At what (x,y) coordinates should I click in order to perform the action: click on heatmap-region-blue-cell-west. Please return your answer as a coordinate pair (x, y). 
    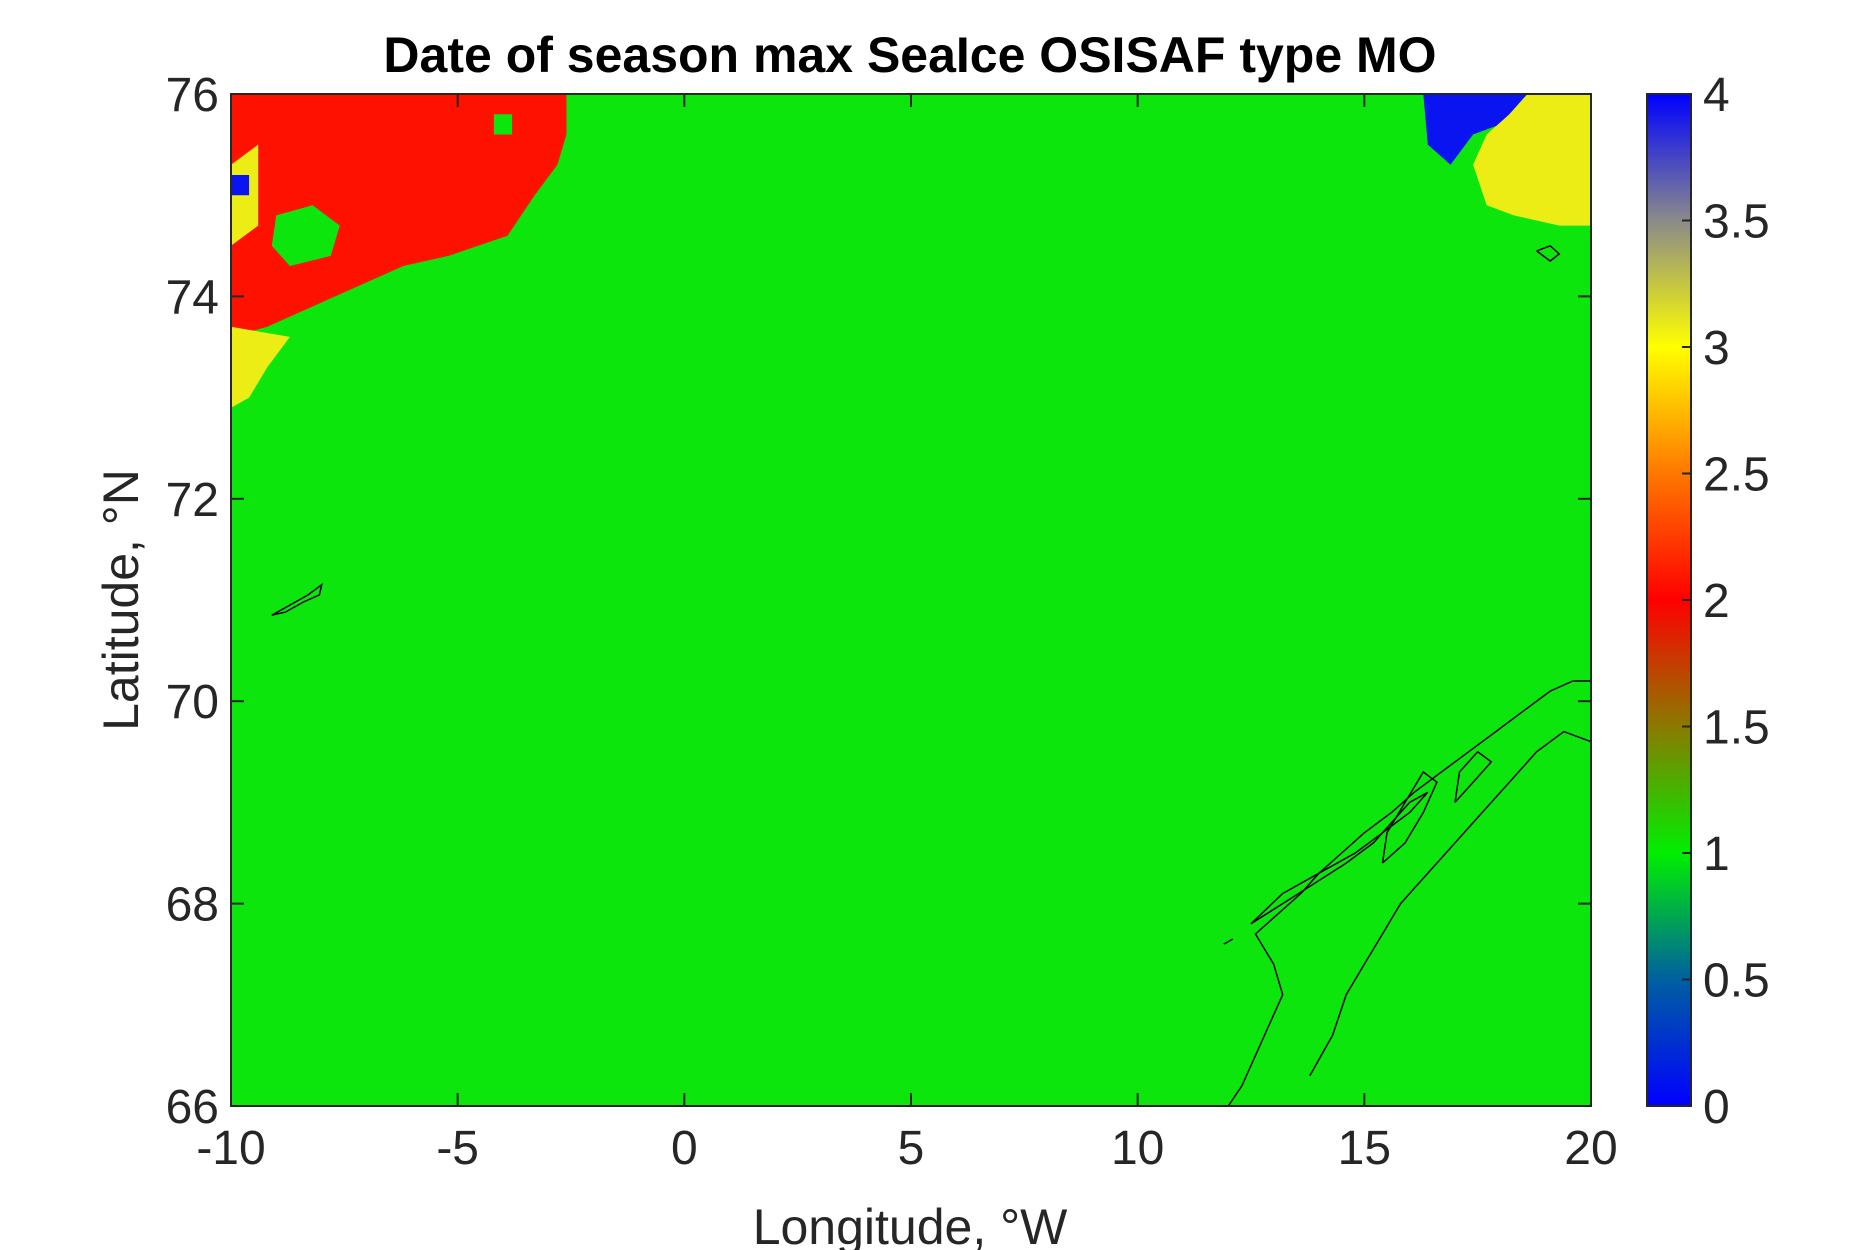
    Looking at the image, I should click on (240, 185).